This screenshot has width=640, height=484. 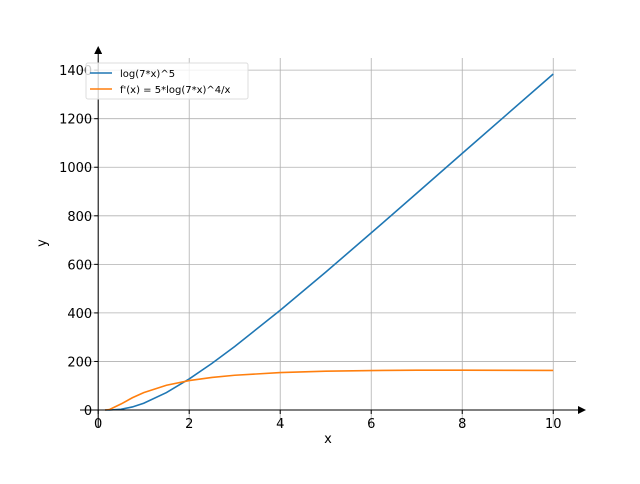 I want to click on y-tick-label: 200, so click(x=79, y=362).